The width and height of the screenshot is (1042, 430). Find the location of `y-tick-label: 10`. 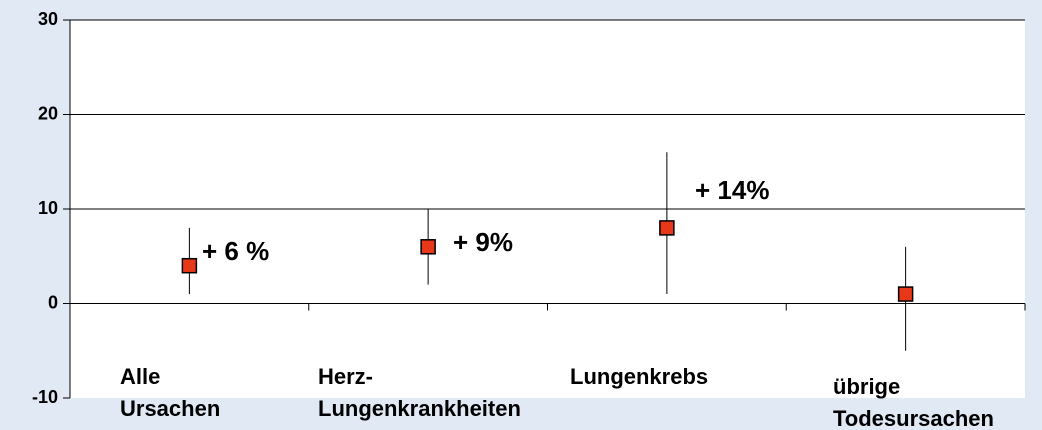

y-tick-label: 10 is located at coordinates (48, 208).